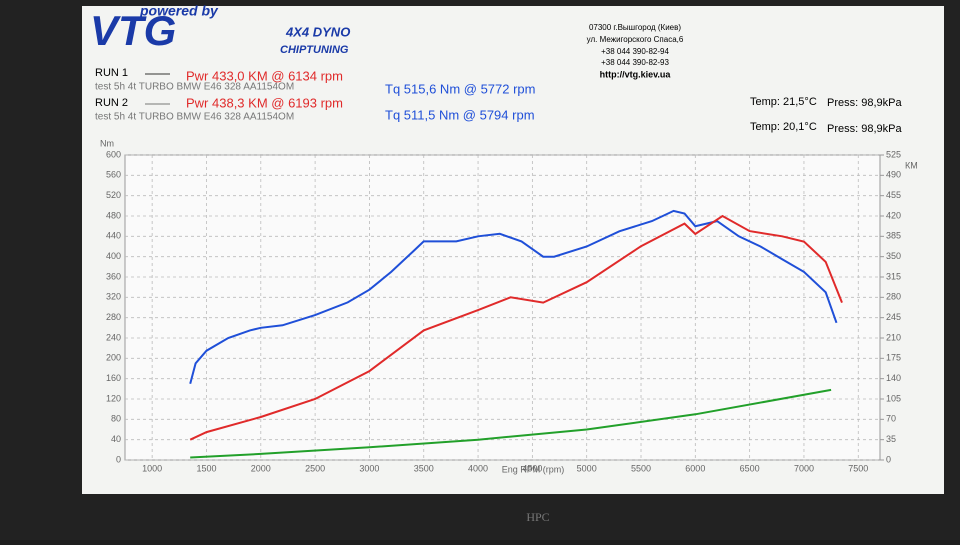 This screenshot has width=960, height=545. I want to click on address: ул. Межигорского Спаса,6, so click(635, 39).